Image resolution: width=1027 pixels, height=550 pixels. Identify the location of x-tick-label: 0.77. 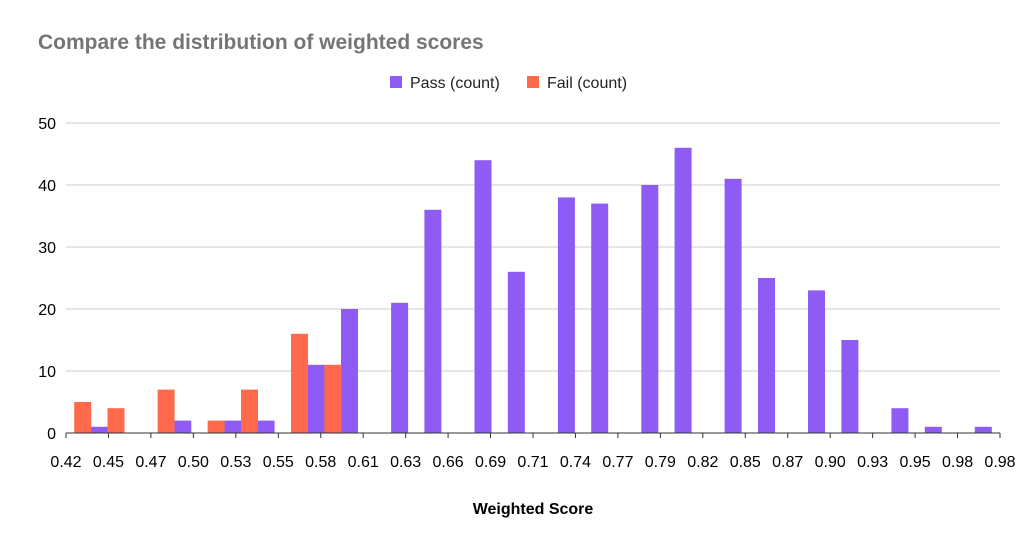
(617, 462).